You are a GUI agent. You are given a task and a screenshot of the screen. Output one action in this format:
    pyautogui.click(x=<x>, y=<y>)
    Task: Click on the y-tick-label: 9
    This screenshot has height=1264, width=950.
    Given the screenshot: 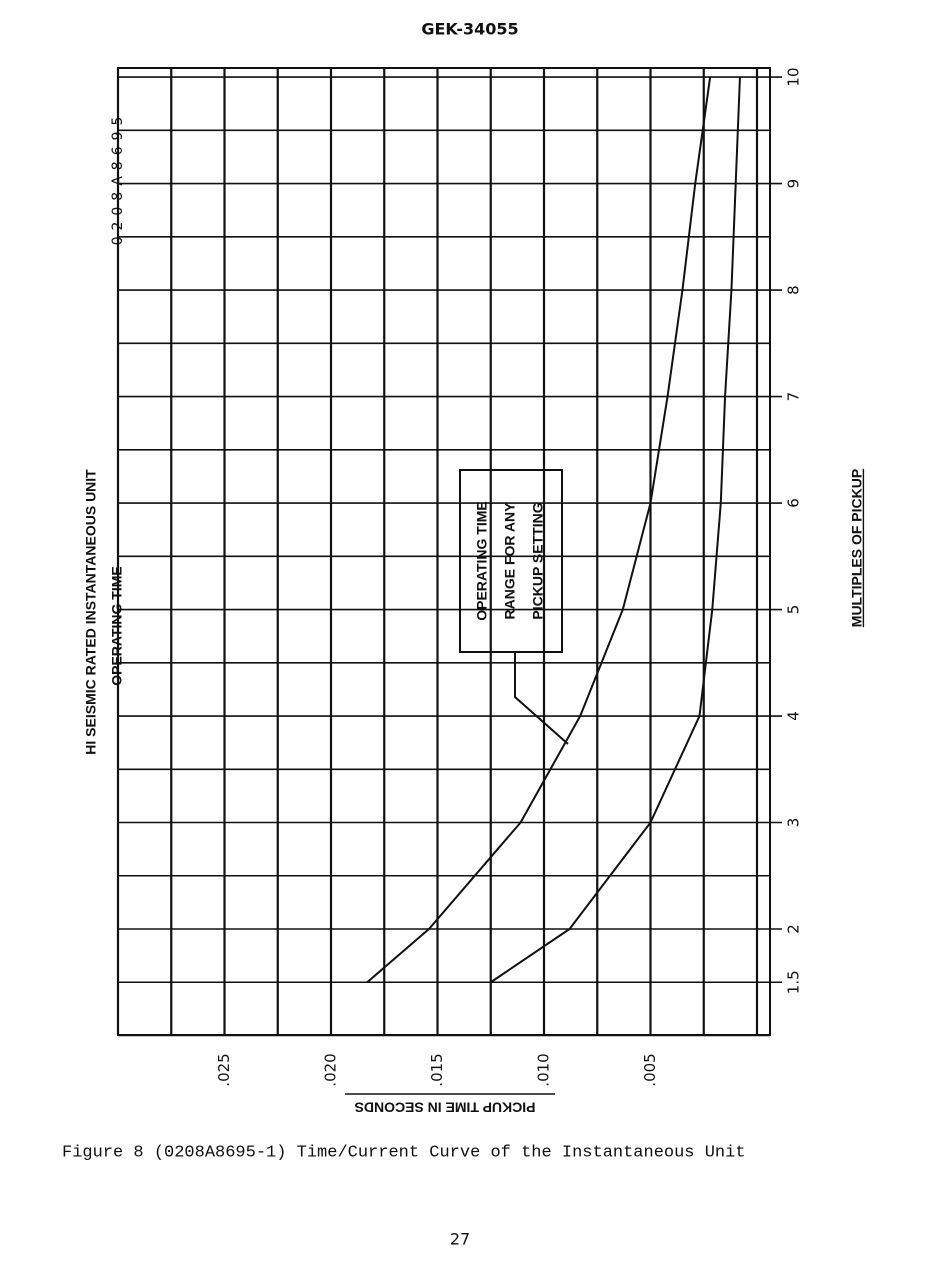 What is the action you would take?
    pyautogui.click(x=794, y=184)
    